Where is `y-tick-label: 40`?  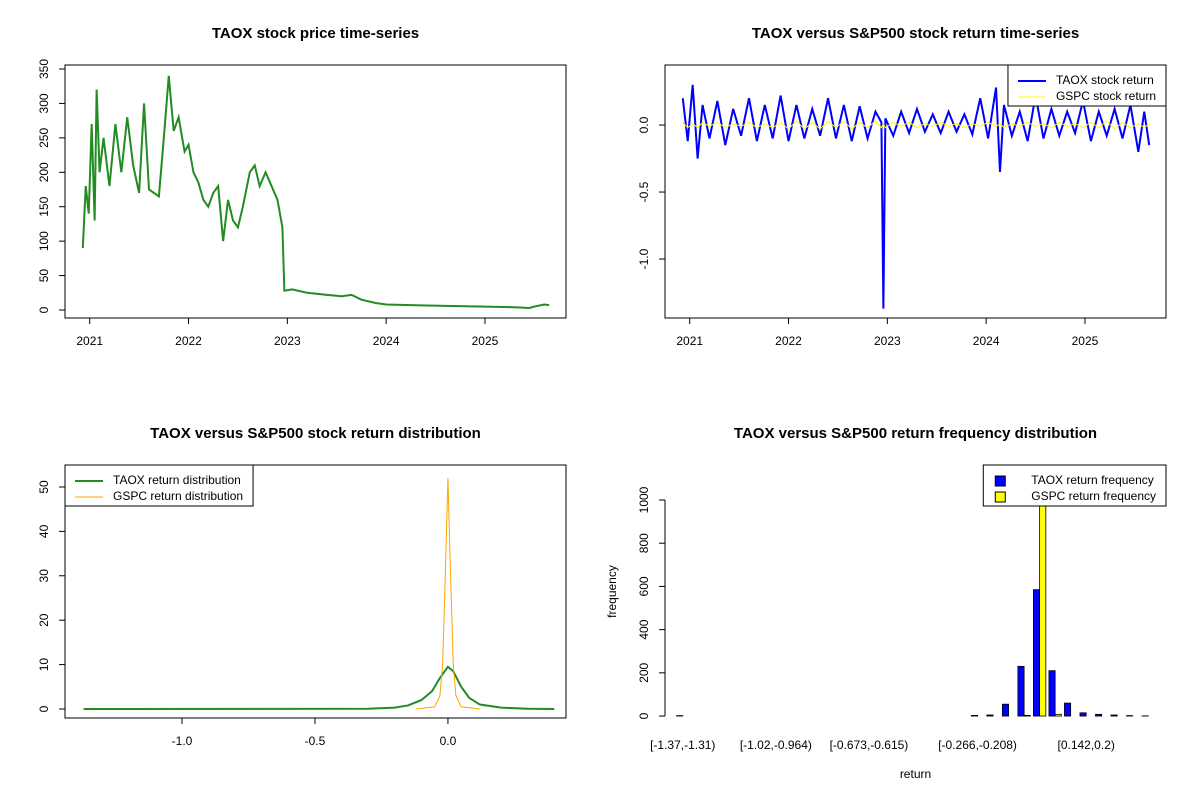
y-tick-label: 40 is located at coordinates (44, 531).